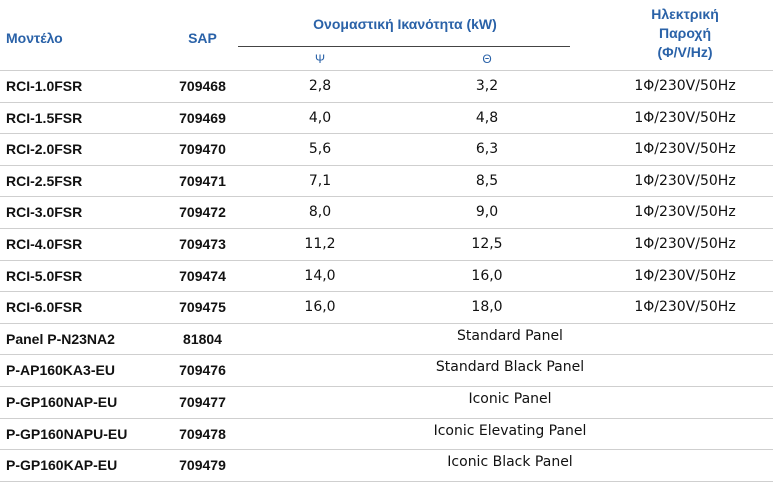 This screenshot has height=482, width=773. I want to click on row-model: RCI-6.0FSR, so click(44, 307).